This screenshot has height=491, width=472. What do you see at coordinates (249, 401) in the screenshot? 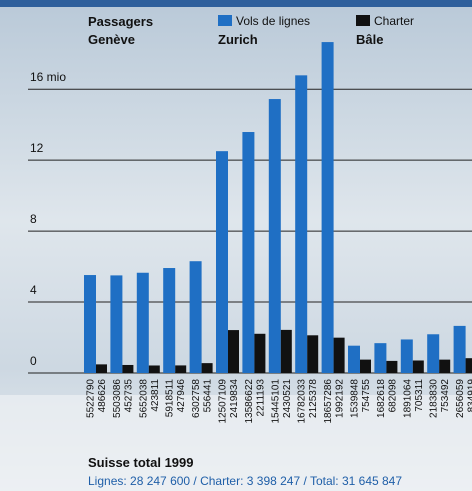
I see `value-label: 13586622` at bounding box center [249, 401].